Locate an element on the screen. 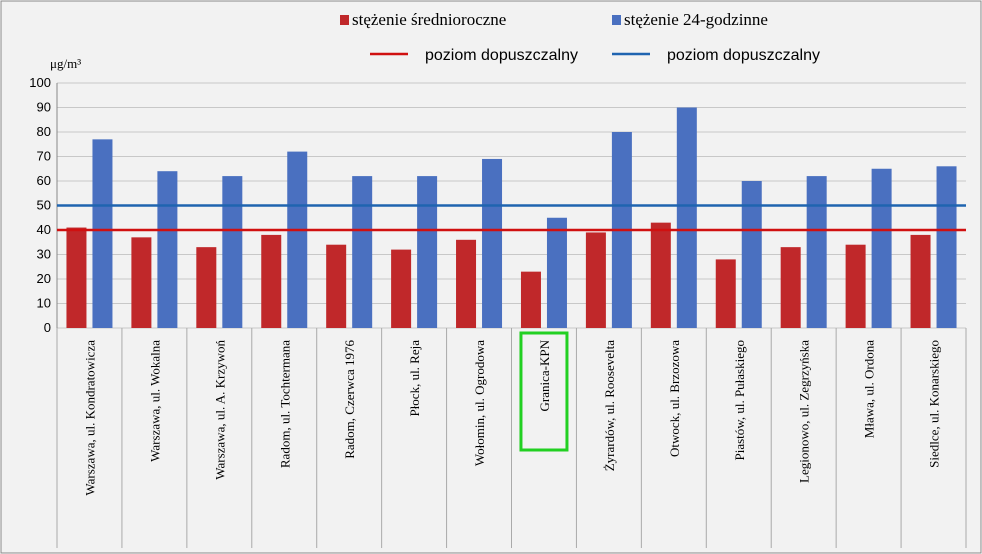 The image size is (982, 554). y-tick-label: 40 is located at coordinates (44, 229).